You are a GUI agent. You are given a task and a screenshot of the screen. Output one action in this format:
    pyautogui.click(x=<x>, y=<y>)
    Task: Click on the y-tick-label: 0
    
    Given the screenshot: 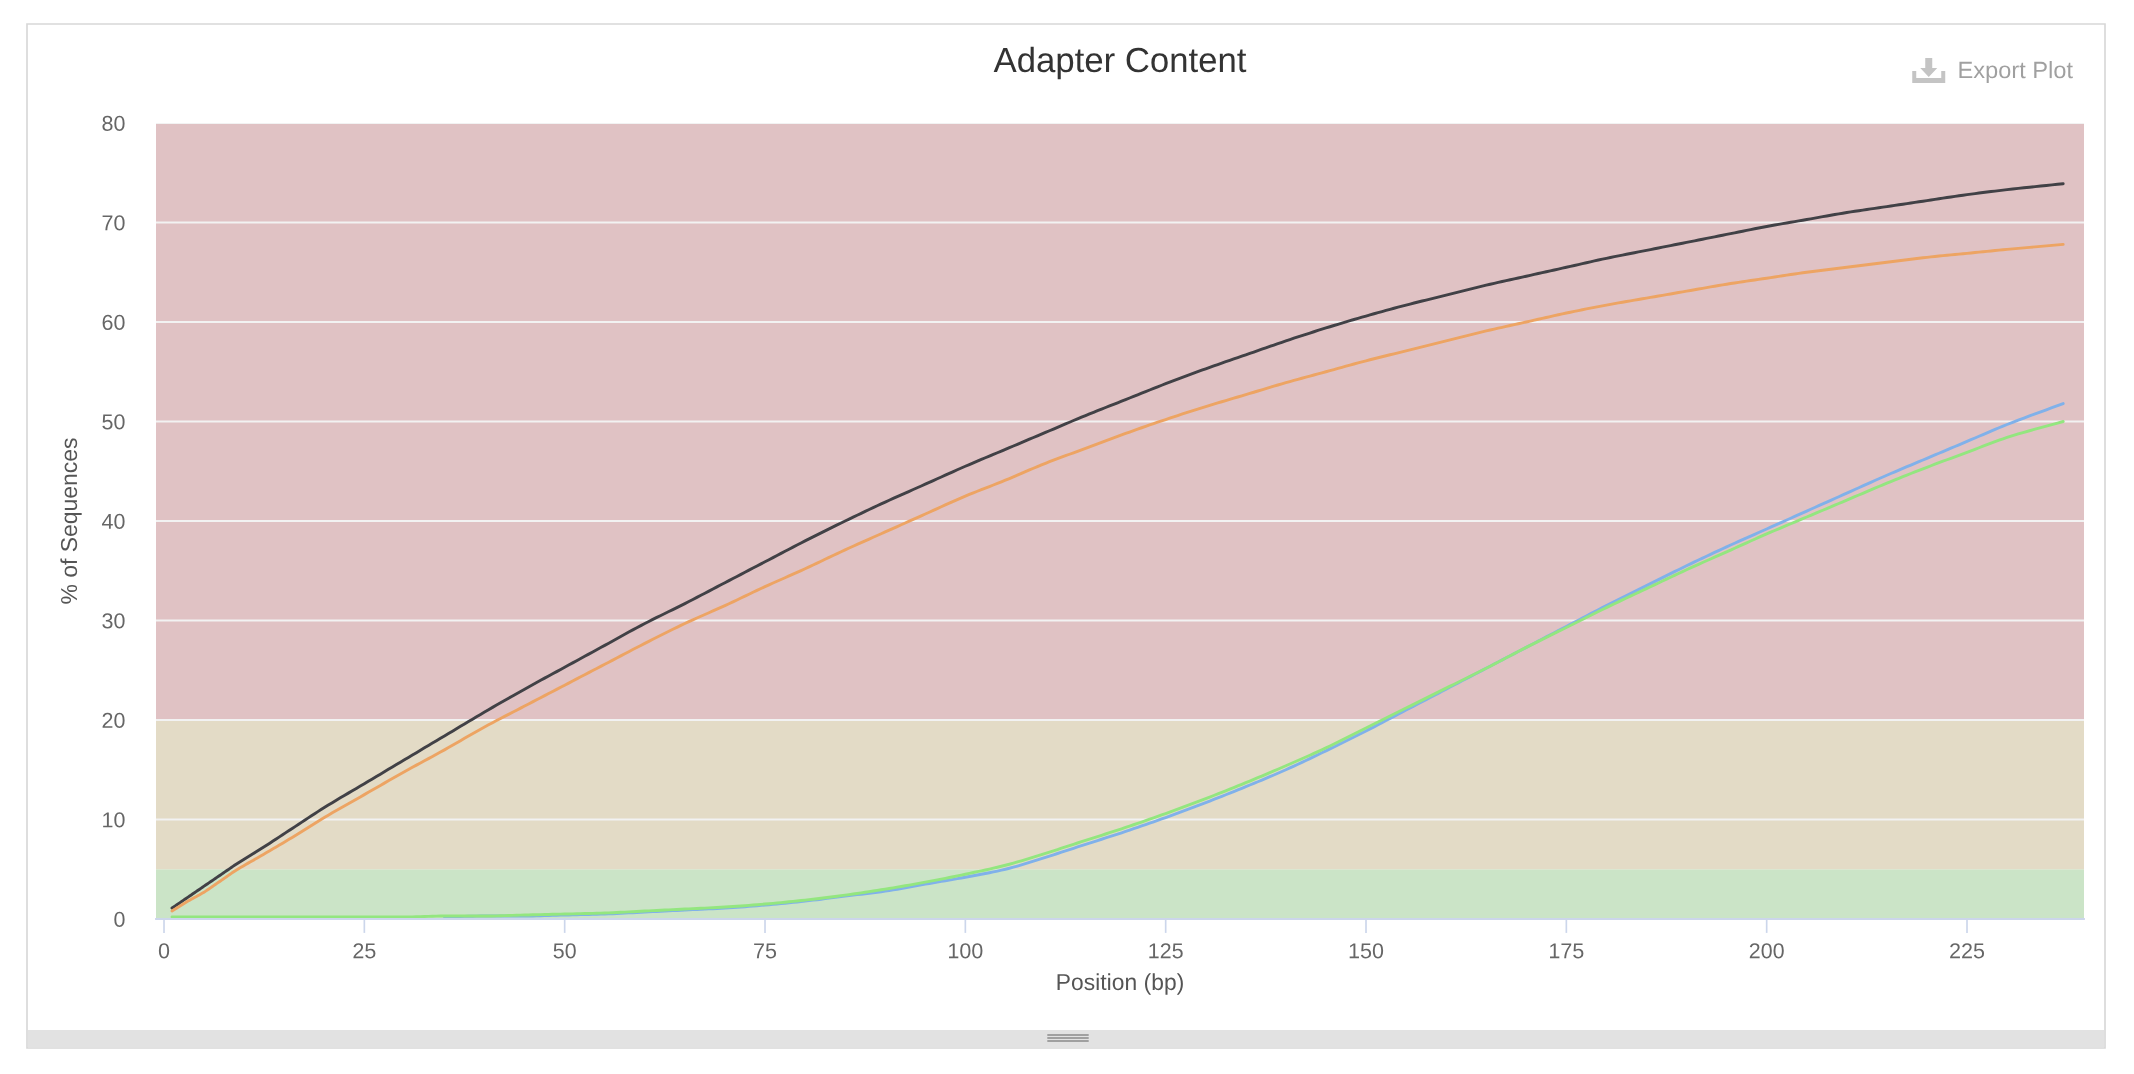 What is the action you would take?
    pyautogui.click(x=119, y=919)
    